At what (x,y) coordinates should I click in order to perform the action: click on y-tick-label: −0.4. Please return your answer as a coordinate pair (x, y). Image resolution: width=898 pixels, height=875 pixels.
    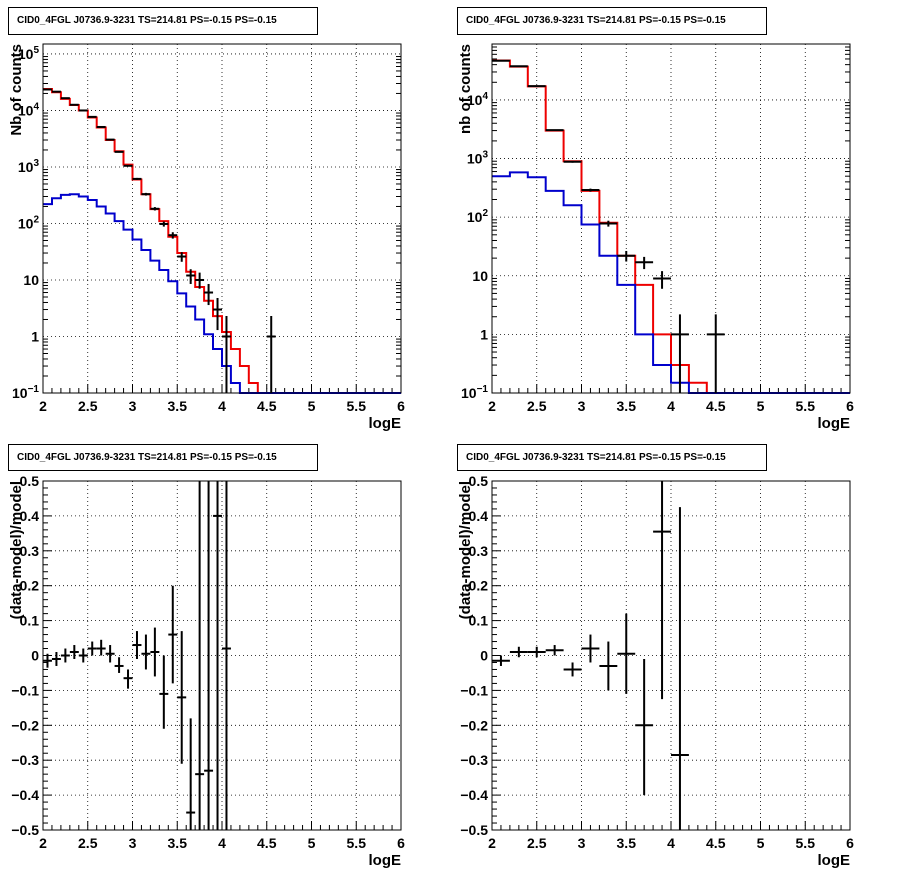
    Looking at the image, I should click on (474, 795).